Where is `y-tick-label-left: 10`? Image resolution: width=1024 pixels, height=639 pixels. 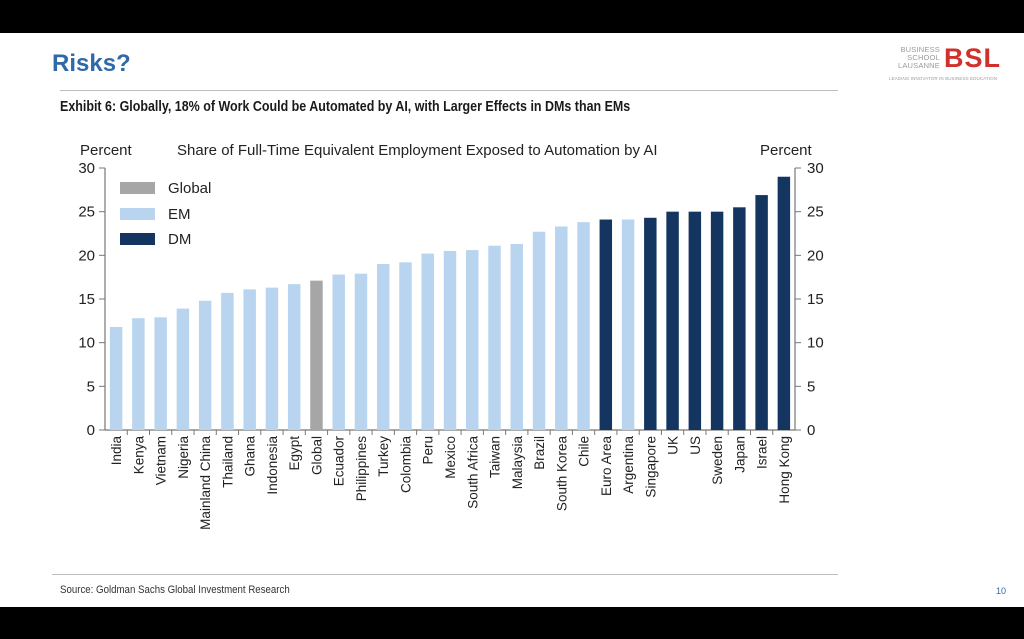
y-tick-label-left: 10 is located at coordinates (86, 343).